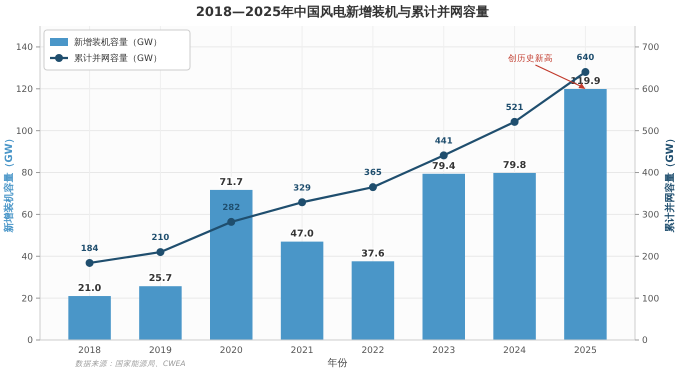  Describe the element at coordinates (373, 254) in the screenshot. I see `data-label: 37.6` at that location.